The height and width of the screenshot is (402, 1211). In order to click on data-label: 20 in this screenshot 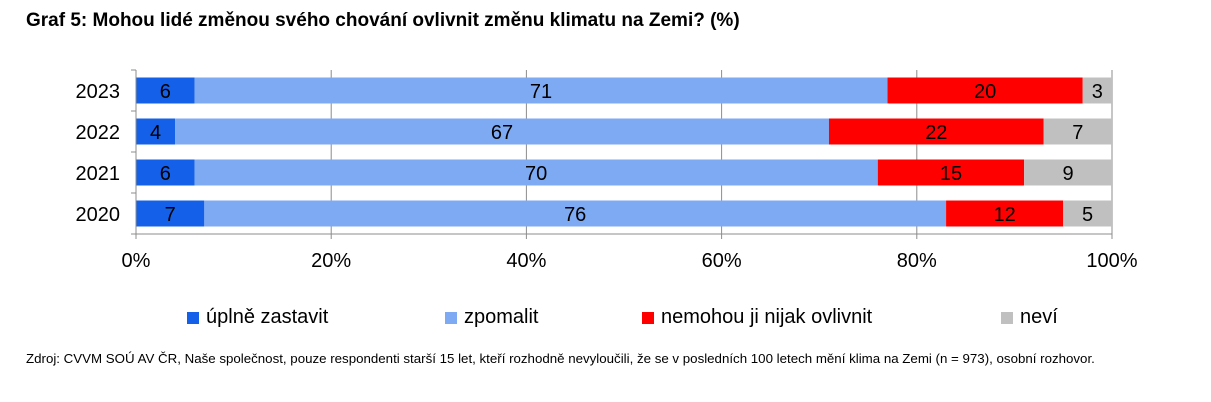, I will do `click(985, 92)`.